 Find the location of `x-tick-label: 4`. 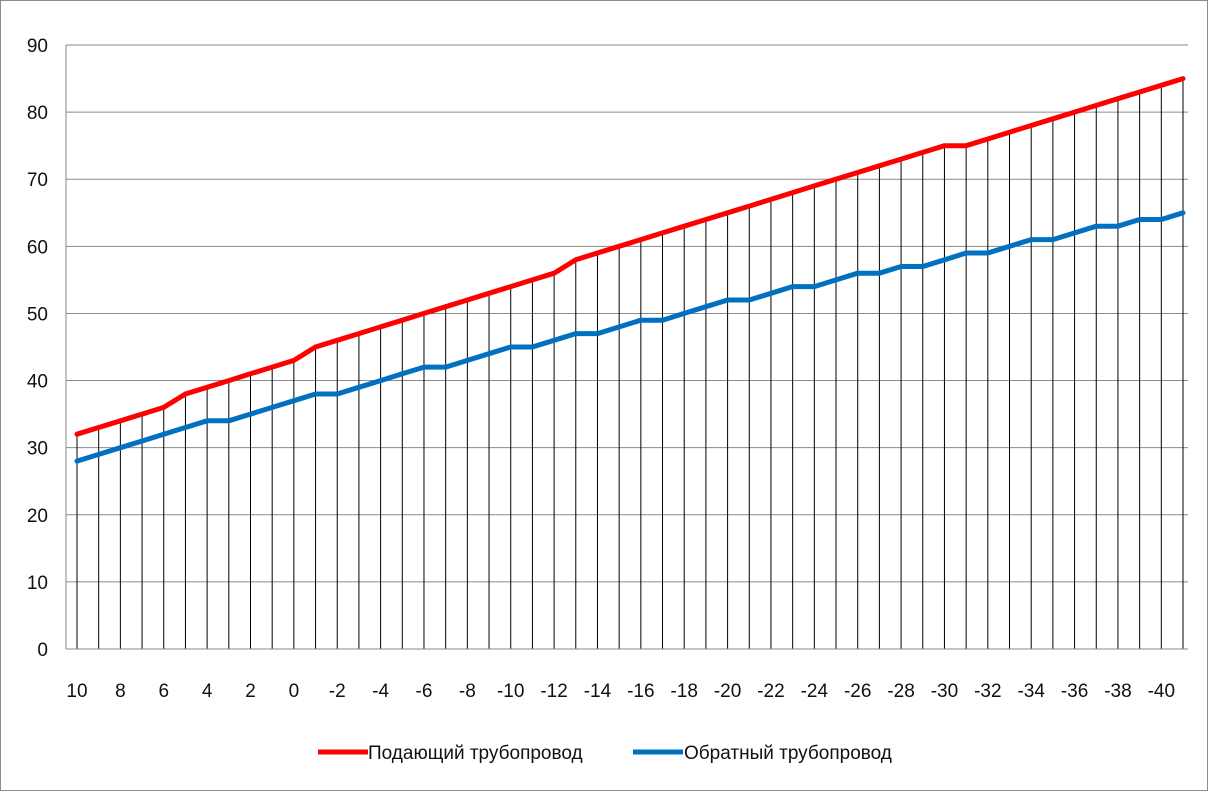

x-tick-label: 4 is located at coordinates (207, 691).